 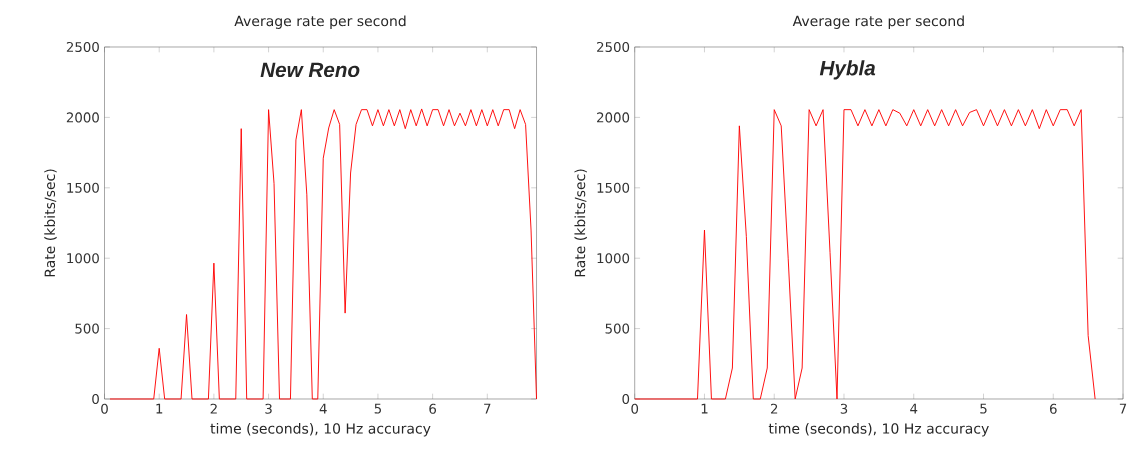 What do you see at coordinates (847, 70) in the screenshot?
I see `annotation: Hybla` at bounding box center [847, 70].